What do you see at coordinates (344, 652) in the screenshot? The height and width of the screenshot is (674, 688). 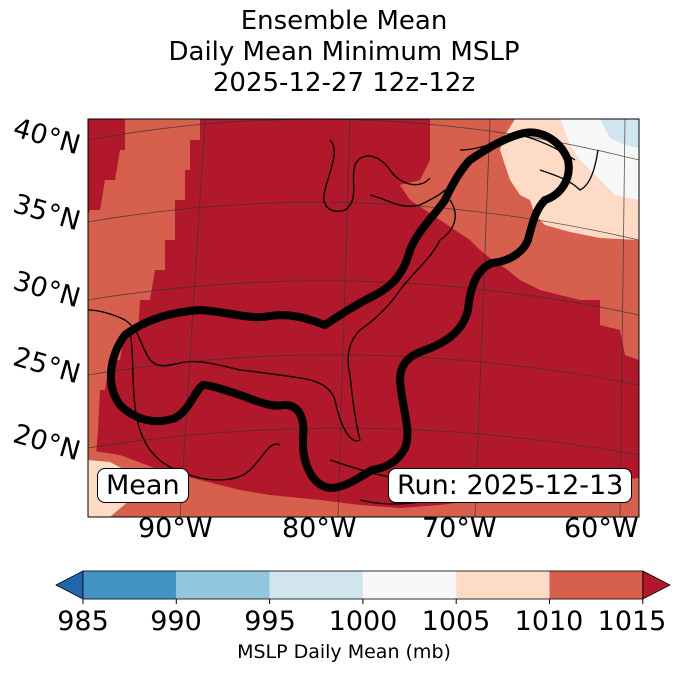 I see `colorbar-label: MSLP Daily Mean (mb)` at bounding box center [344, 652].